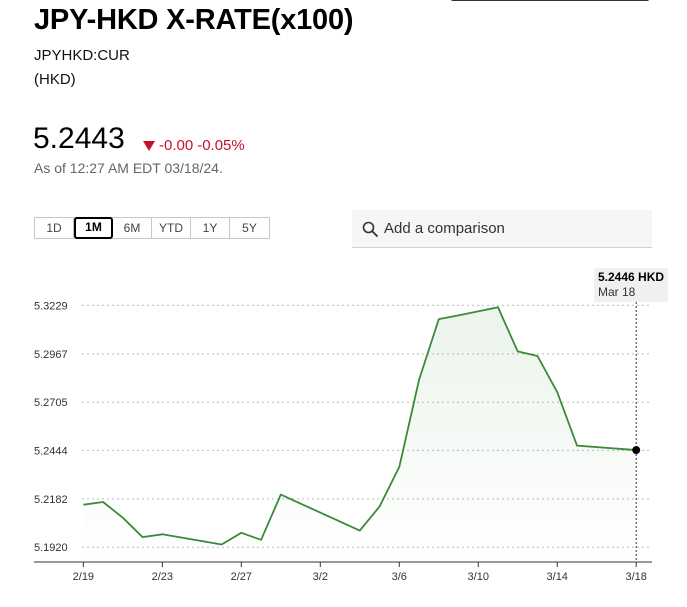 This screenshot has height=607, width=687. I want to click on hover-point, so click(636, 450).